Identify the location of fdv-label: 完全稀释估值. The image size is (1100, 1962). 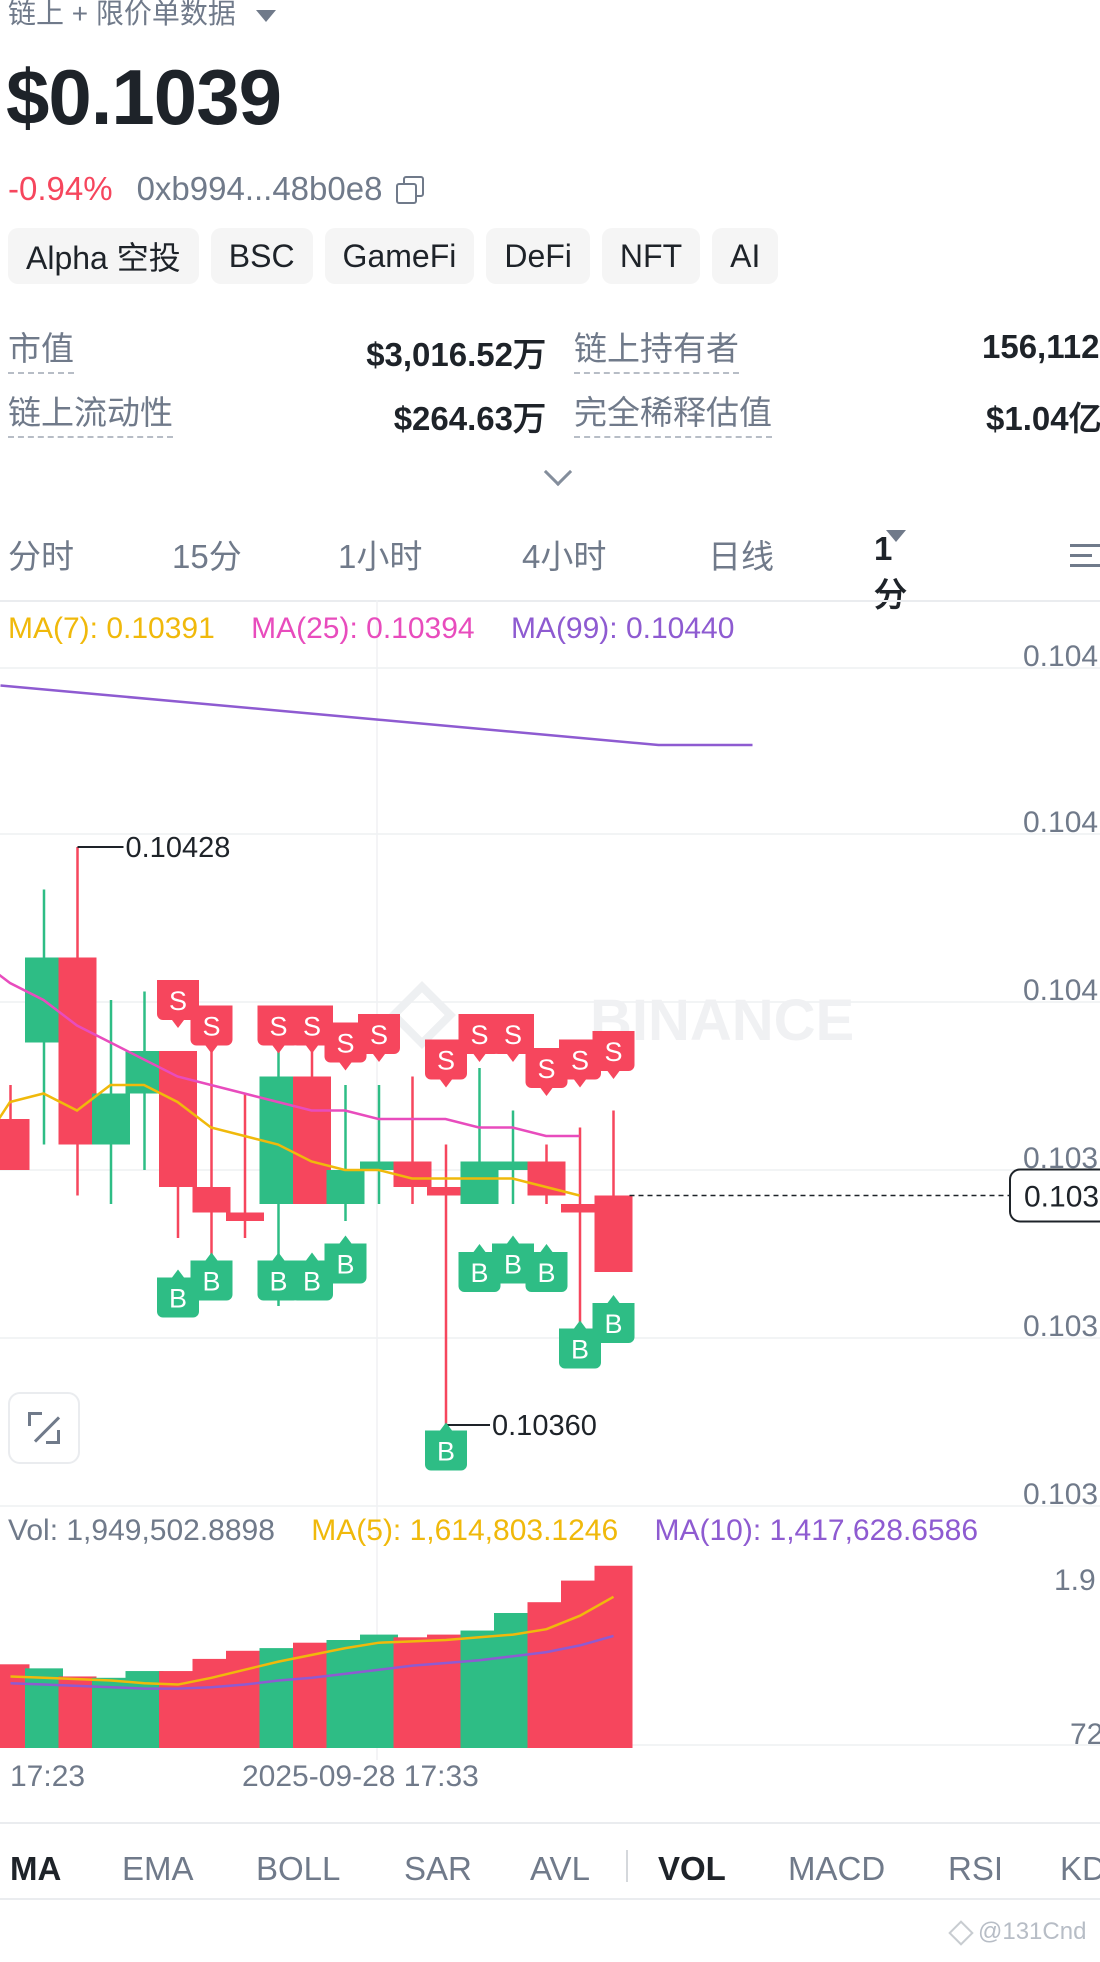
(673, 412).